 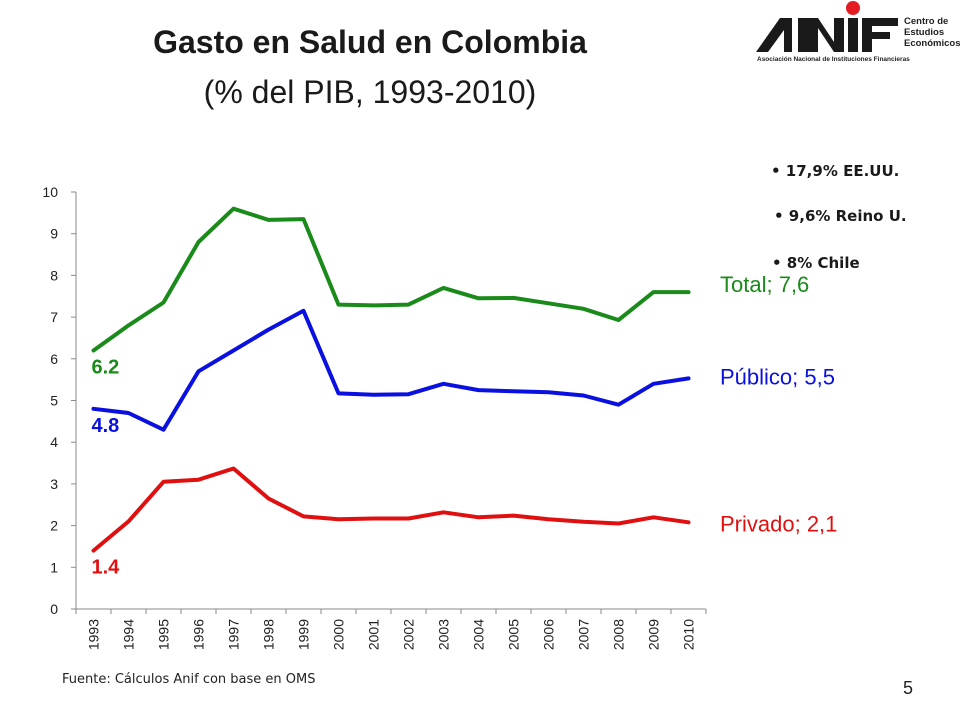 What do you see at coordinates (54, 484) in the screenshot?
I see `y-tick-label: 3` at bounding box center [54, 484].